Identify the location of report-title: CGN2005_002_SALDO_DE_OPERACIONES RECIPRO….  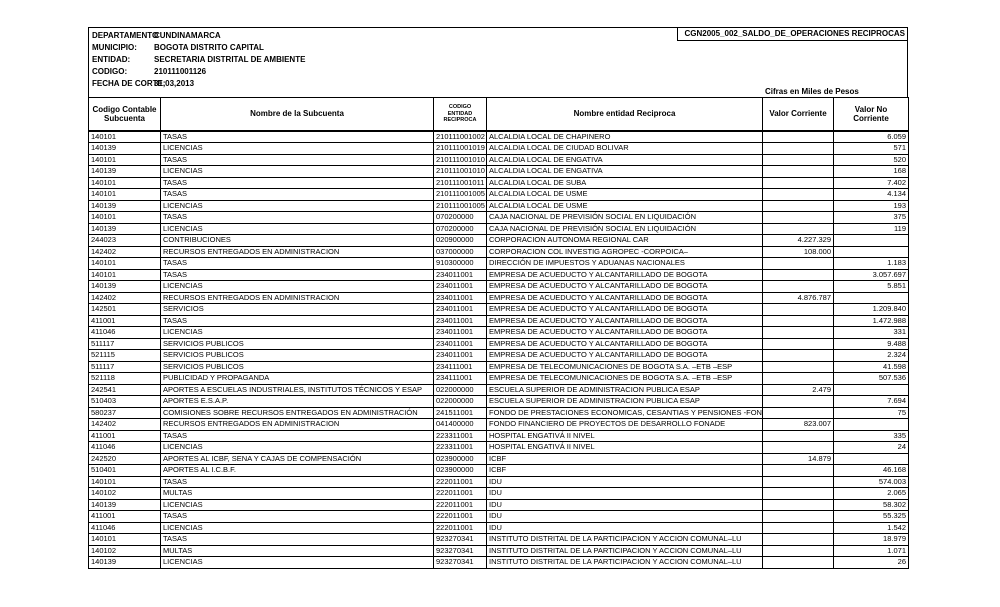
(792, 34).